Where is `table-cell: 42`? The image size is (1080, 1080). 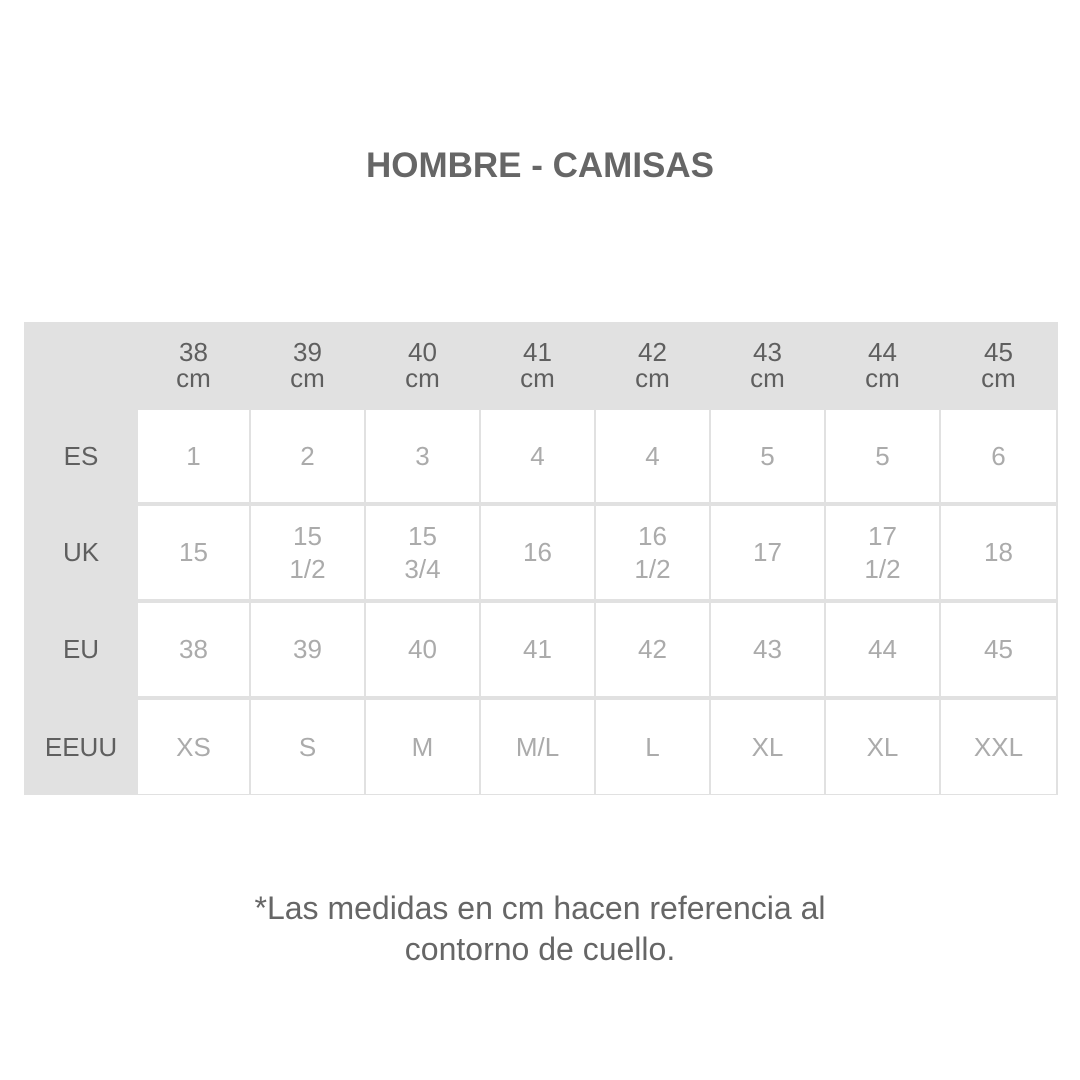 table-cell: 42 is located at coordinates (652, 649).